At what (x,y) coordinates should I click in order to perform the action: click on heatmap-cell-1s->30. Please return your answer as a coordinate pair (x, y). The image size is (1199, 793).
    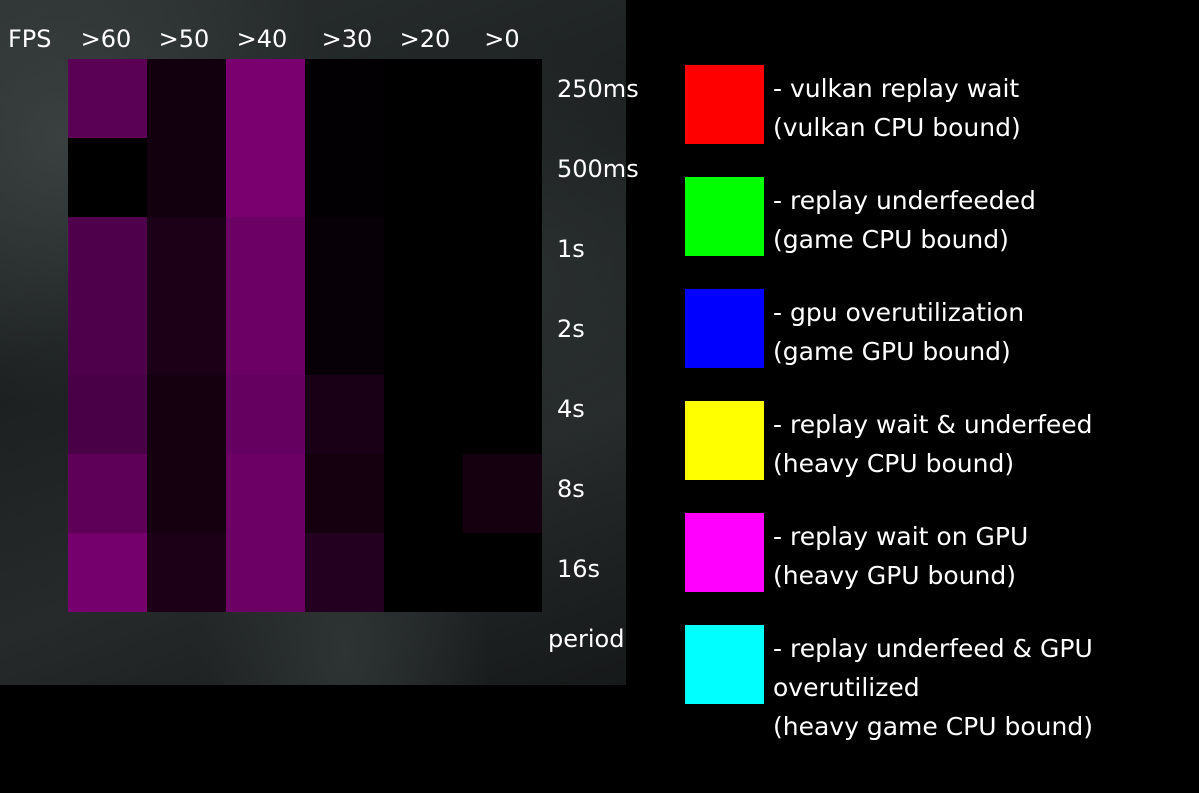
    Looking at the image, I should click on (344, 256).